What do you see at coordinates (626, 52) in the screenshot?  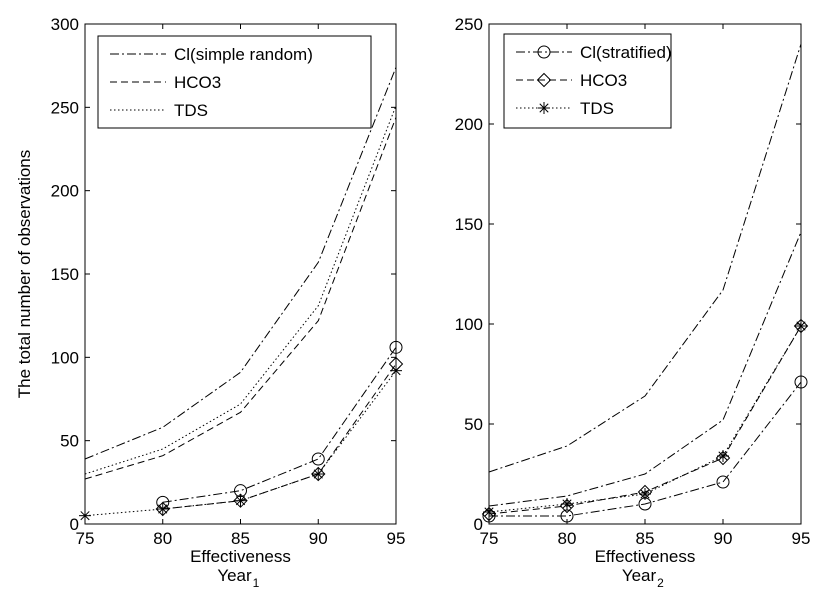 I see `legend-label: Cl(stratified)` at bounding box center [626, 52].